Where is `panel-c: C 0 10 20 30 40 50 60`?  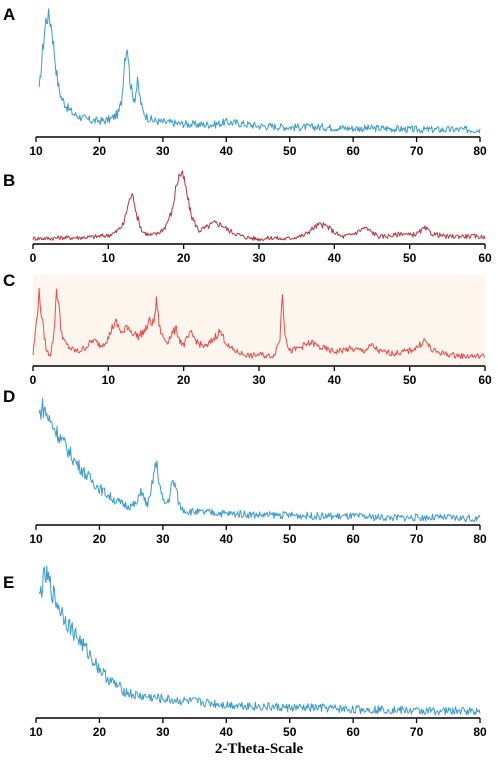
panel-c: C 0 10 20 30 40 50 60 is located at coordinates (247, 329).